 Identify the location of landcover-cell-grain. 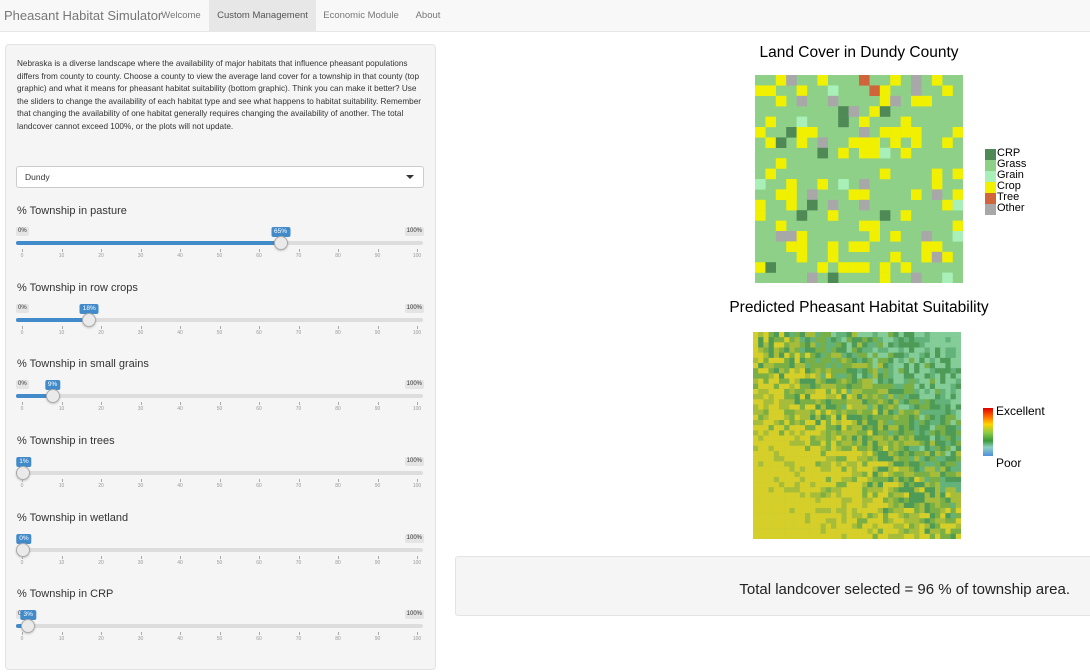
(843, 184).